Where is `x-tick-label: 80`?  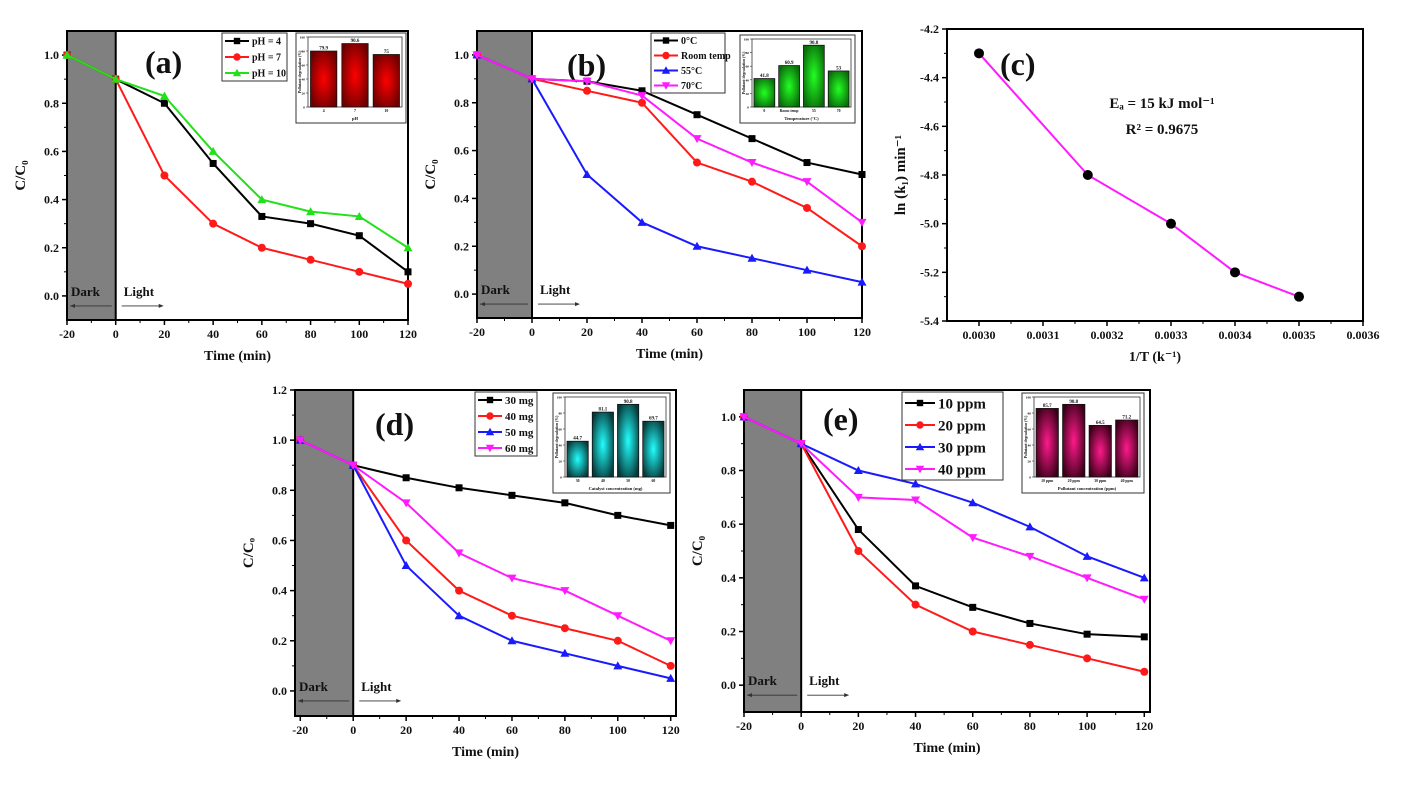 x-tick-label: 80 is located at coordinates (565, 730).